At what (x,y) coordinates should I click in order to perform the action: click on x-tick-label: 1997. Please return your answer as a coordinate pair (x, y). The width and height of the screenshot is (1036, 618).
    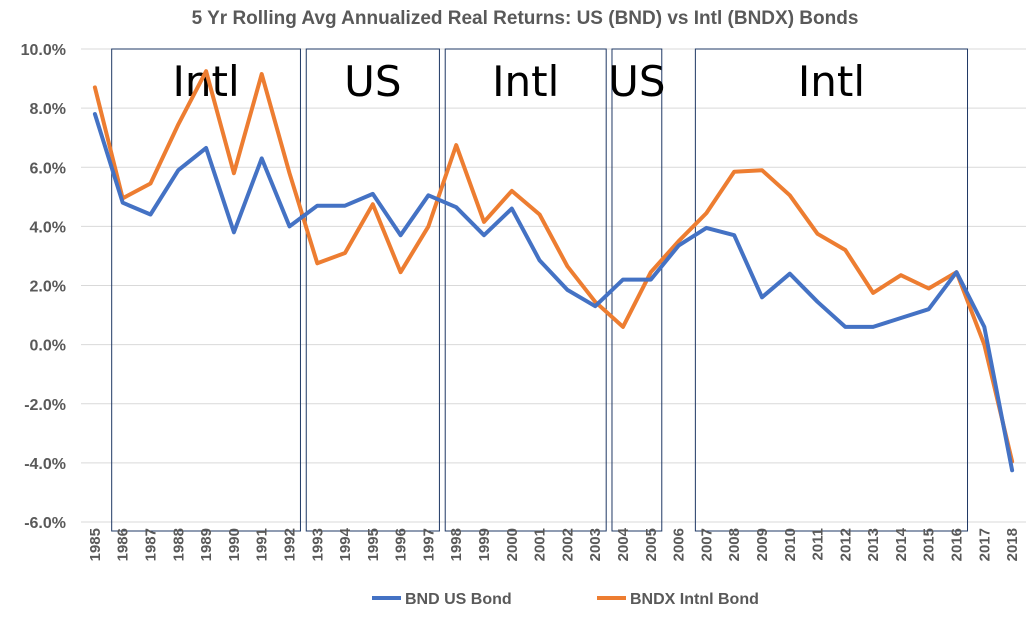
    Looking at the image, I should click on (428, 544).